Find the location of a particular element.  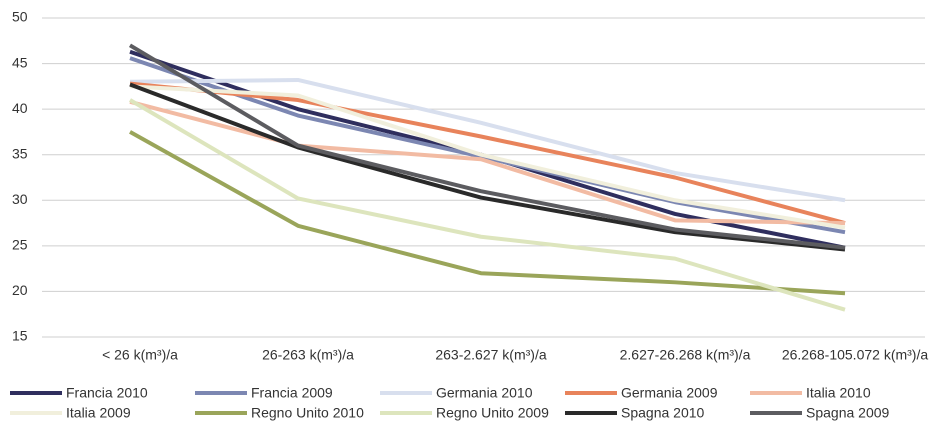

legend-label: Germania 2010 is located at coordinates (484, 393).